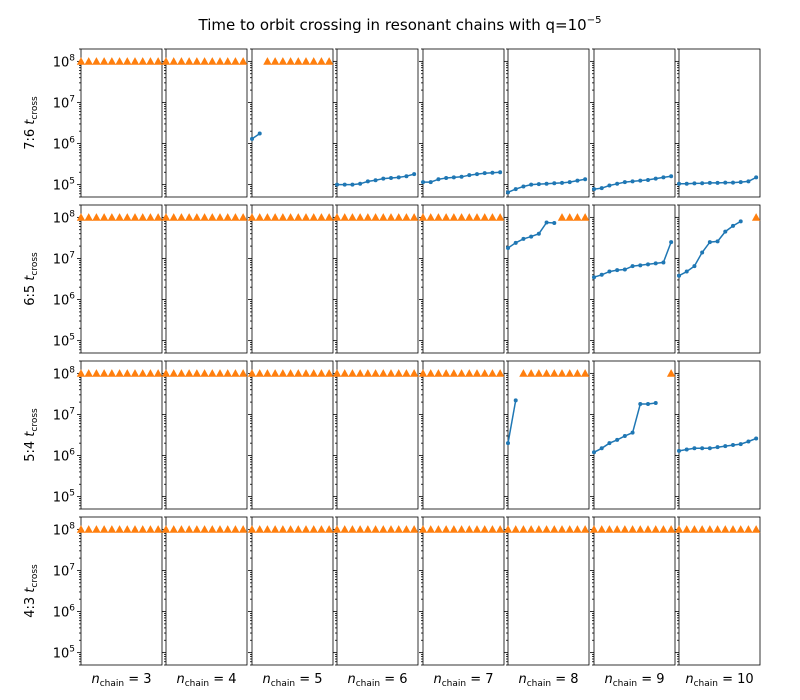 The width and height of the screenshot is (800, 700). I want to click on y-tick-label: 105, so click(64, 341).